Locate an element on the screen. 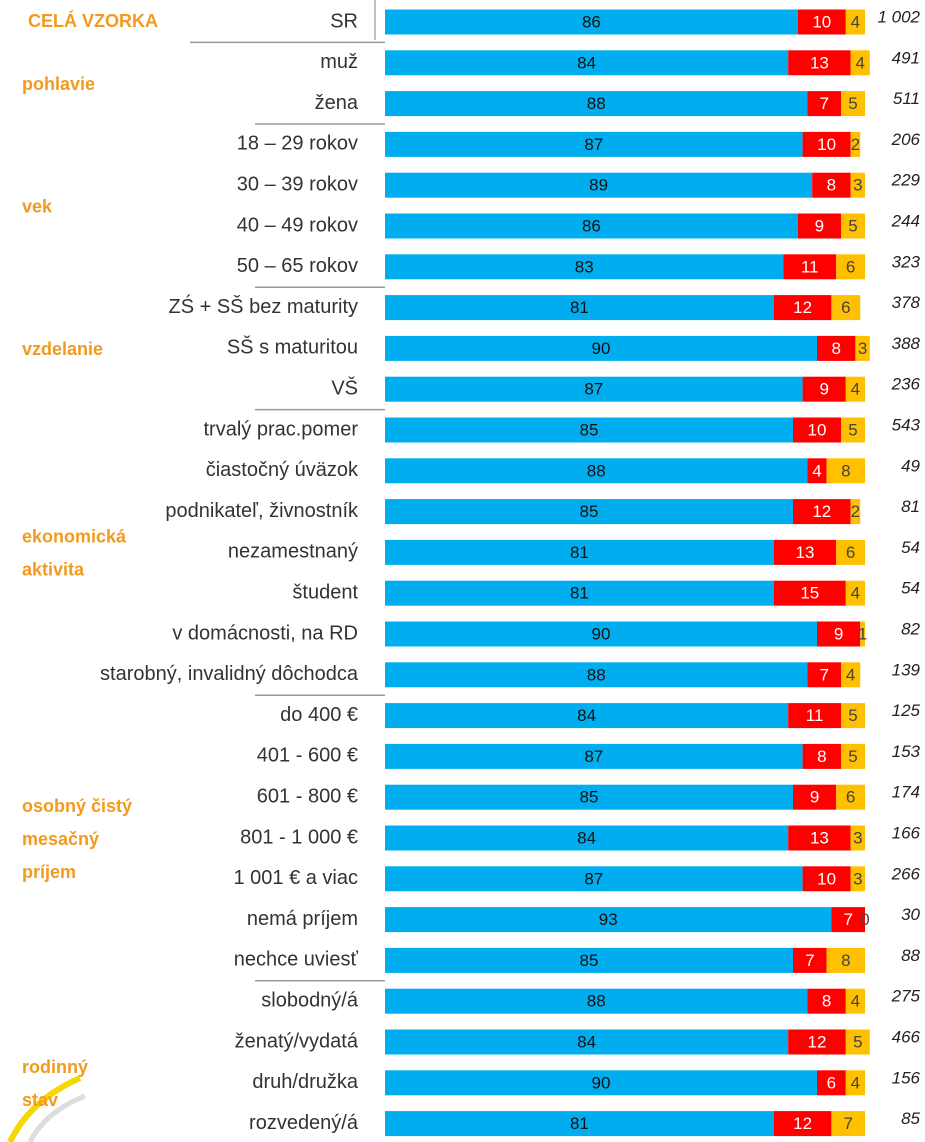 The image size is (925, 1142). count-label: 1 002 is located at coordinates (898, 16).